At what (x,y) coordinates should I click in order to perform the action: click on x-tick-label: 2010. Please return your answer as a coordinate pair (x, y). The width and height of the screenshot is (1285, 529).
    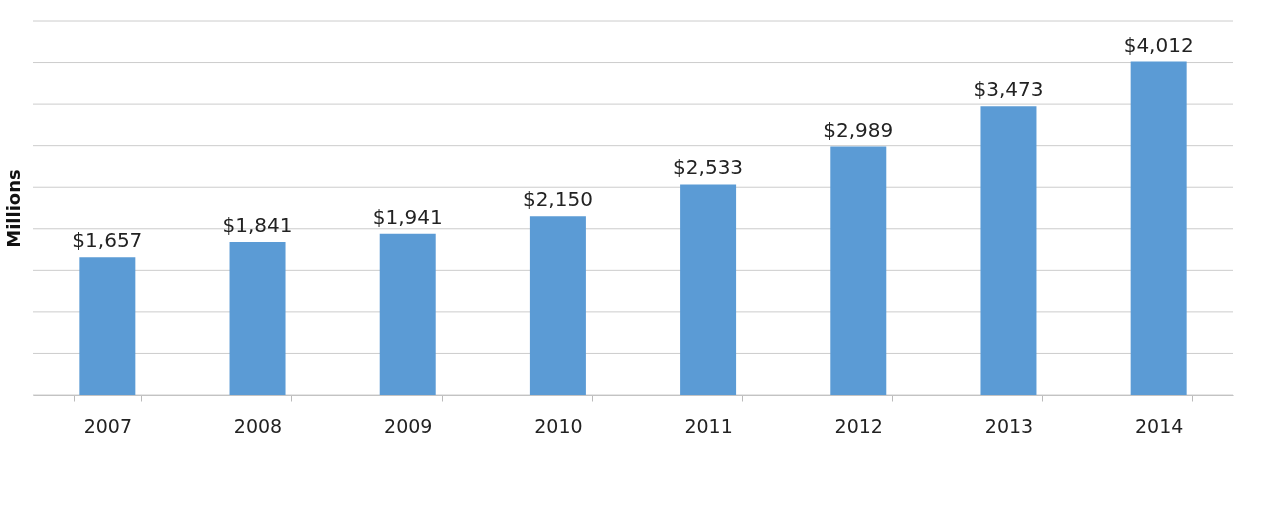
    Looking at the image, I should click on (558, 425).